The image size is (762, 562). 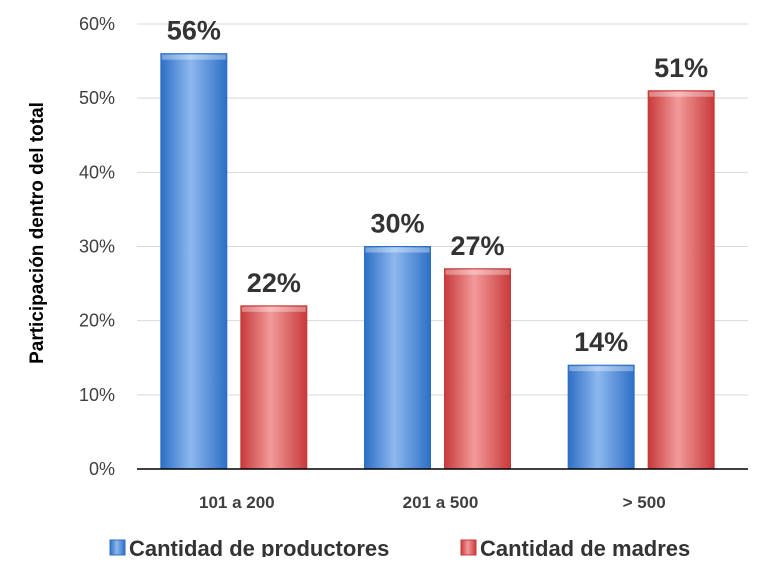 I want to click on legend-label: Cantidad de madres, so click(x=585, y=546).